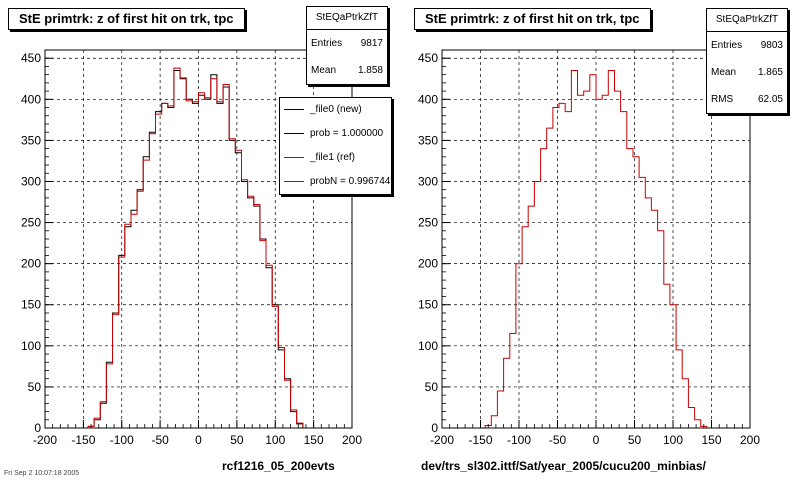 The image size is (800, 480). Describe the element at coordinates (722, 99) in the screenshot. I see `stats-label: RMS` at that location.